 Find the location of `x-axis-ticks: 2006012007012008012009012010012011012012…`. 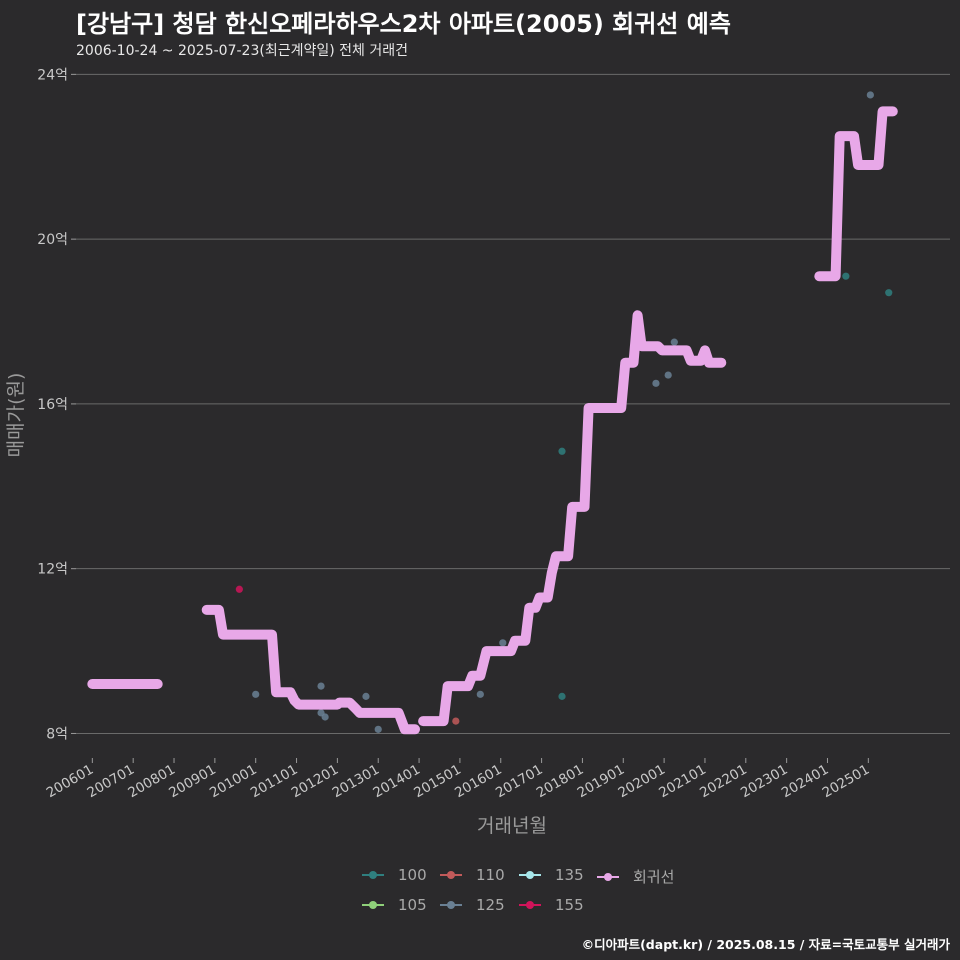

x-axis-ticks: 2006012007012008012009012010012011012012… is located at coordinates (458, 780).